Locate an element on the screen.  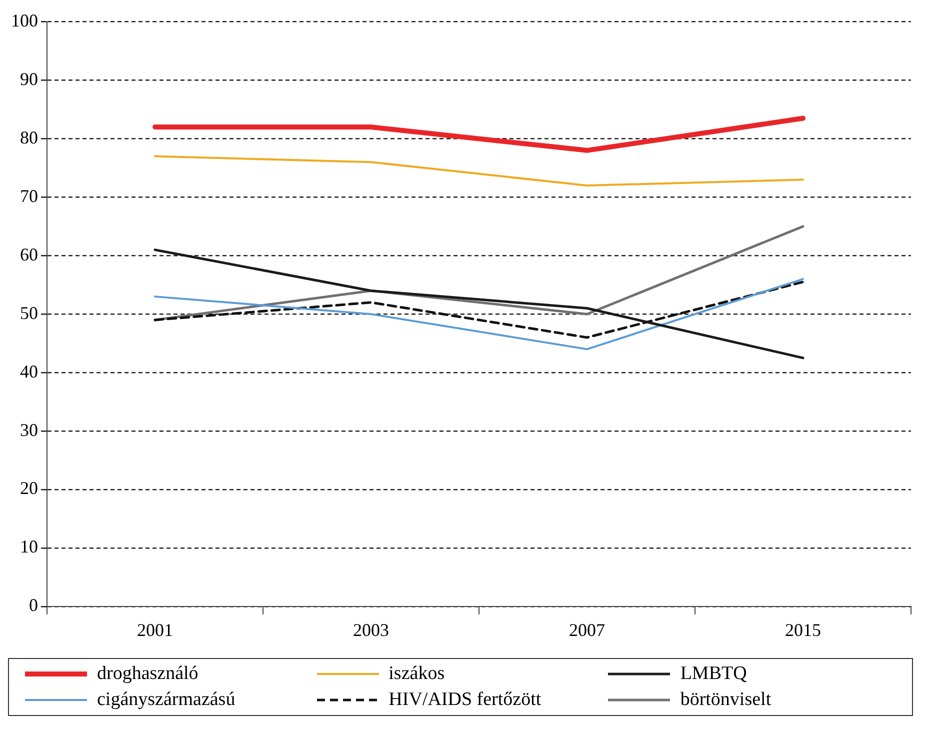
y-tick-label: 80 is located at coordinates (29, 137).